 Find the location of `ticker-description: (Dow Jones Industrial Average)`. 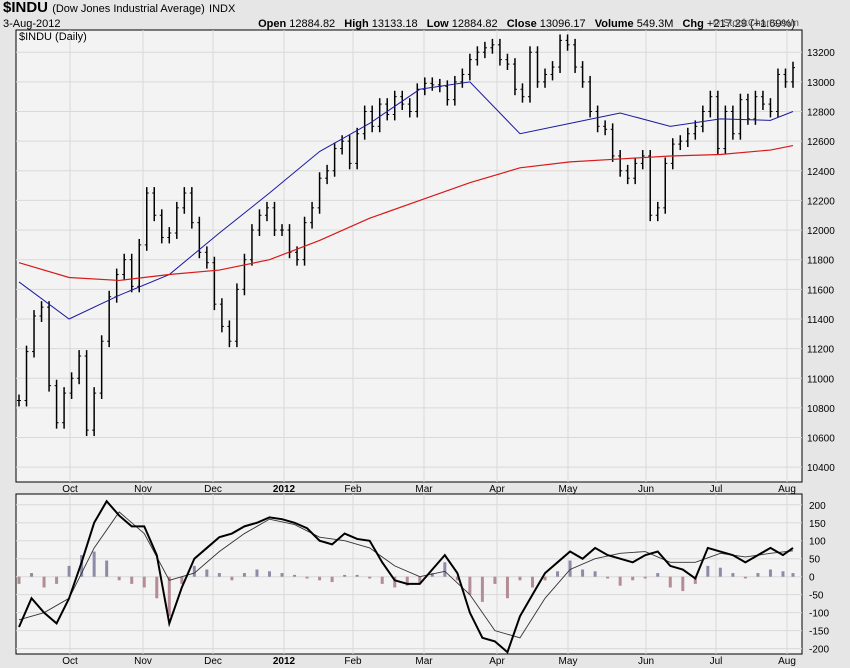

ticker-description: (Dow Jones Industrial Average) is located at coordinates (128, 9).